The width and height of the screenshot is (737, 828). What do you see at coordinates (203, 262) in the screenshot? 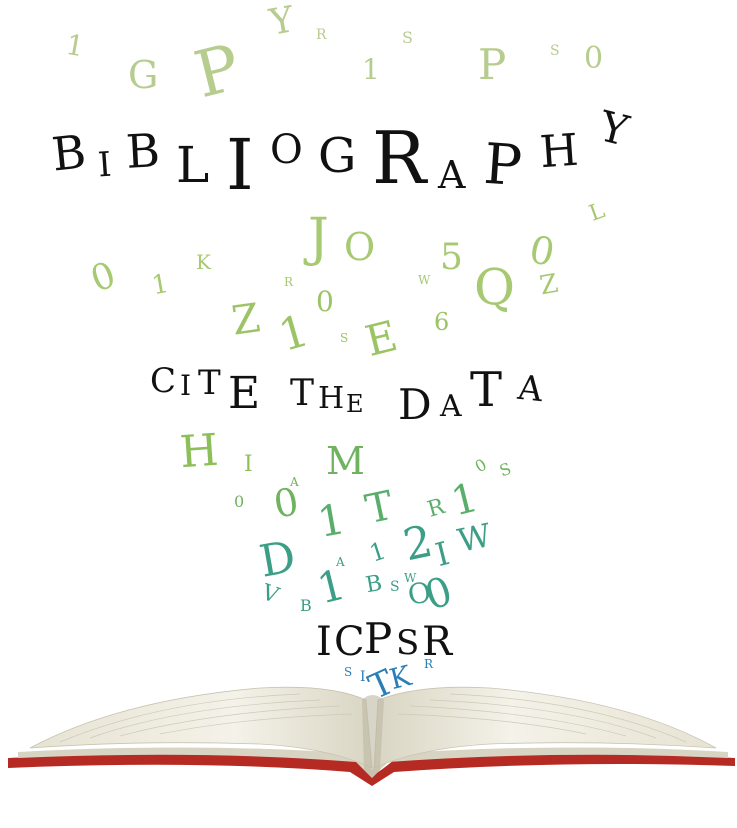
I see `scattered-letter: K` at bounding box center [203, 262].